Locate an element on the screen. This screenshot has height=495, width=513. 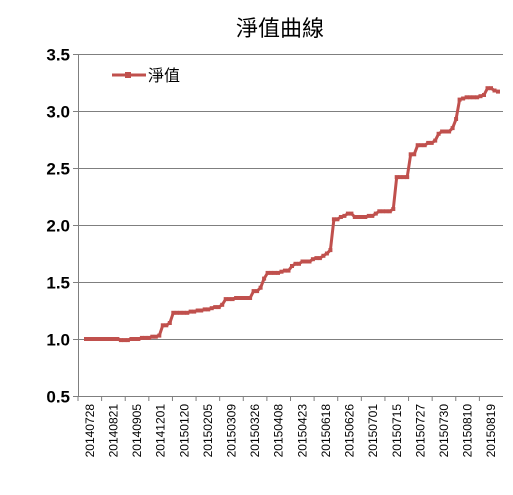
x-tick-label: 20150819 is located at coordinates (491, 431).